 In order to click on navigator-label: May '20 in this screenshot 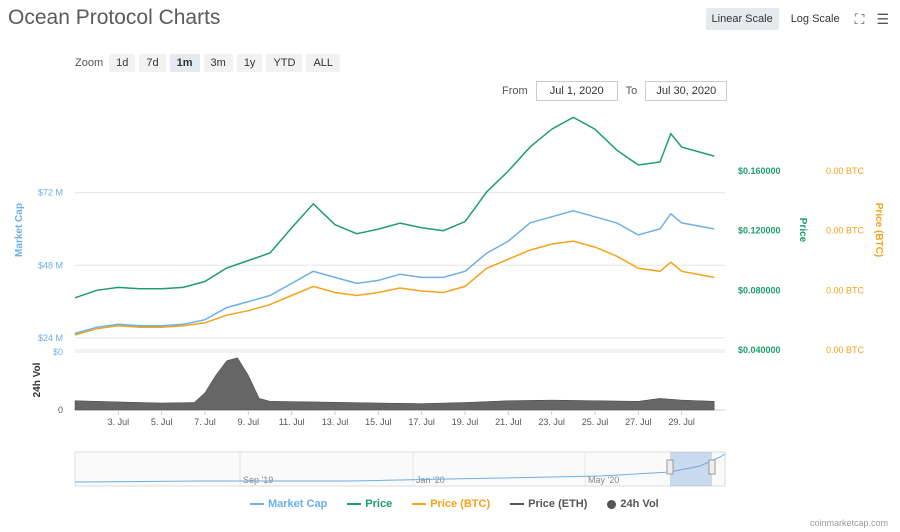, I will do `click(603, 480)`.